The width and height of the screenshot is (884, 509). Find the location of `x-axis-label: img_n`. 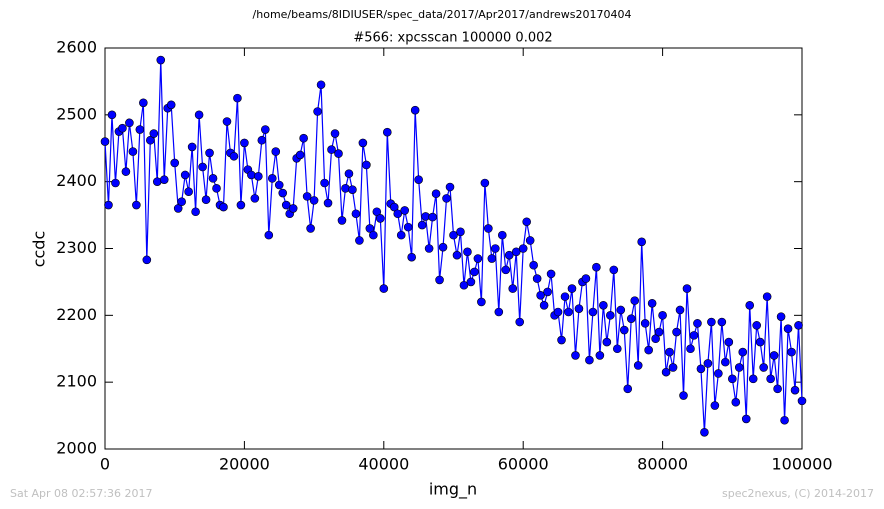

x-axis-label: img_n is located at coordinates (453, 490).